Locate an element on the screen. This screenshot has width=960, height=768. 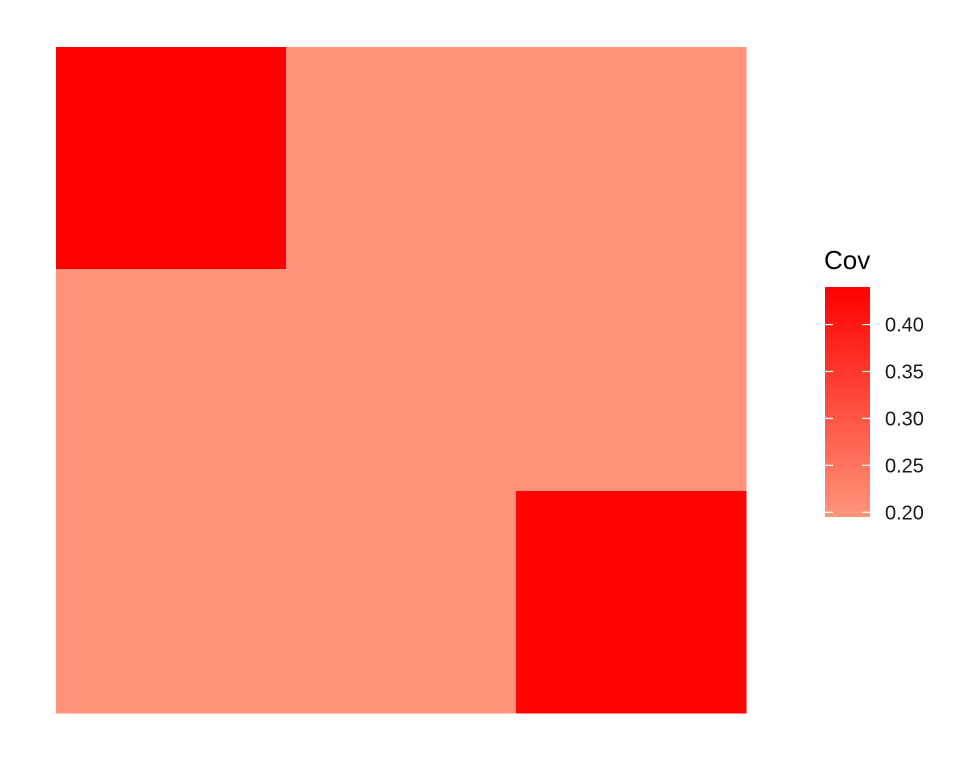
heatmap-cell-r3-c1 is located at coordinates (171, 602).